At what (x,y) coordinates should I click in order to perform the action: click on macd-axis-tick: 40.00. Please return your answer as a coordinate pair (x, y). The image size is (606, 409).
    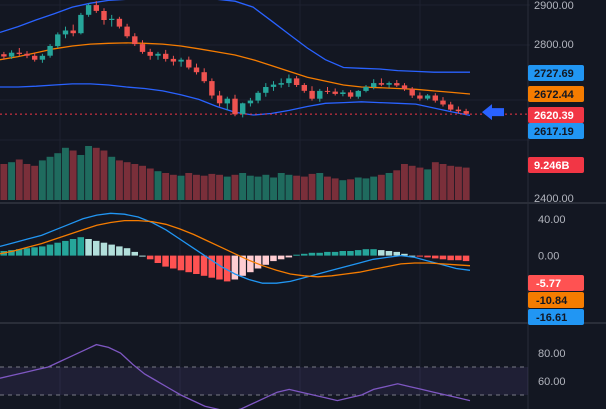
    Looking at the image, I should click on (552, 220).